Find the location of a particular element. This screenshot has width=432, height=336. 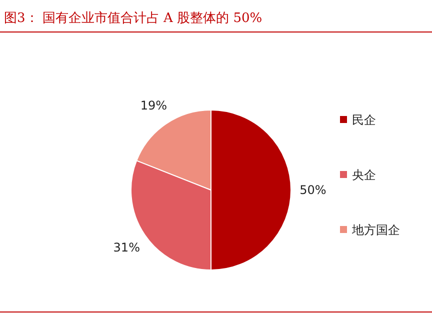

data-label: 19% is located at coordinates (154, 105).